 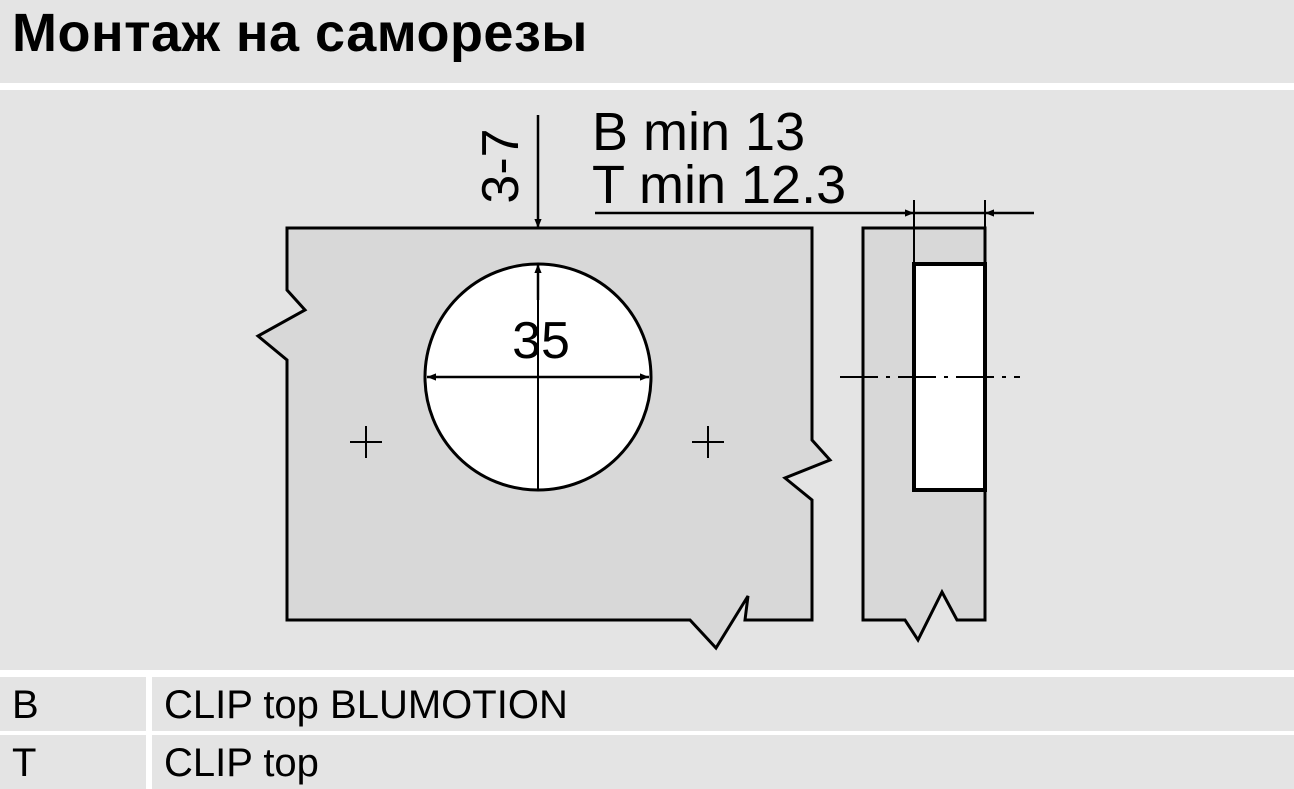 What do you see at coordinates (241, 763) in the screenshot?
I see `legend-value: CLIP top` at bounding box center [241, 763].